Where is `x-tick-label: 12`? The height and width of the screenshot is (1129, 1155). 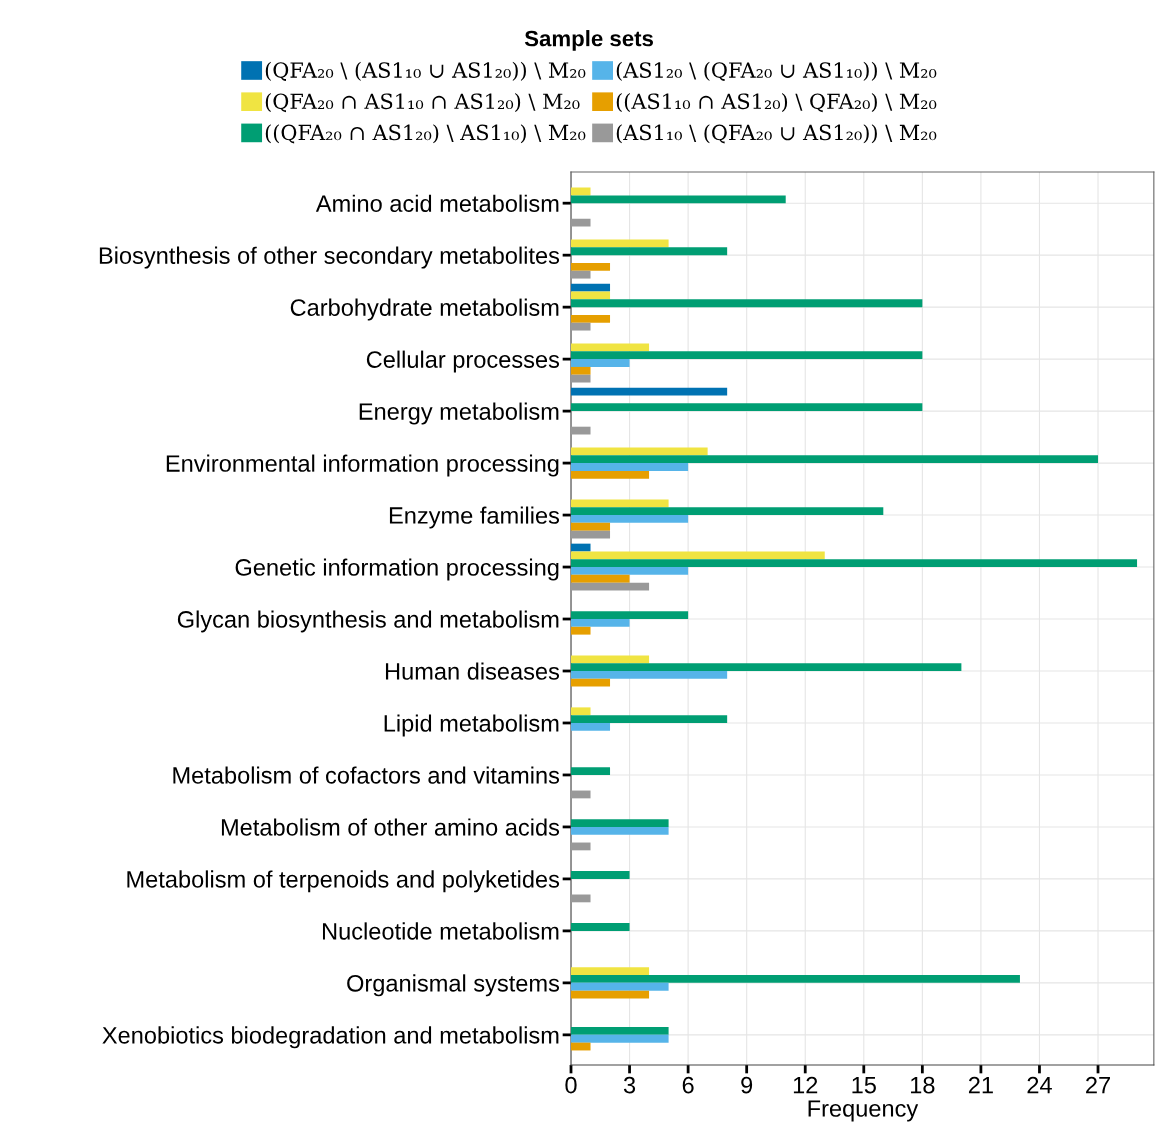 x-tick-label: 12 is located at coordinates (805, 1085).